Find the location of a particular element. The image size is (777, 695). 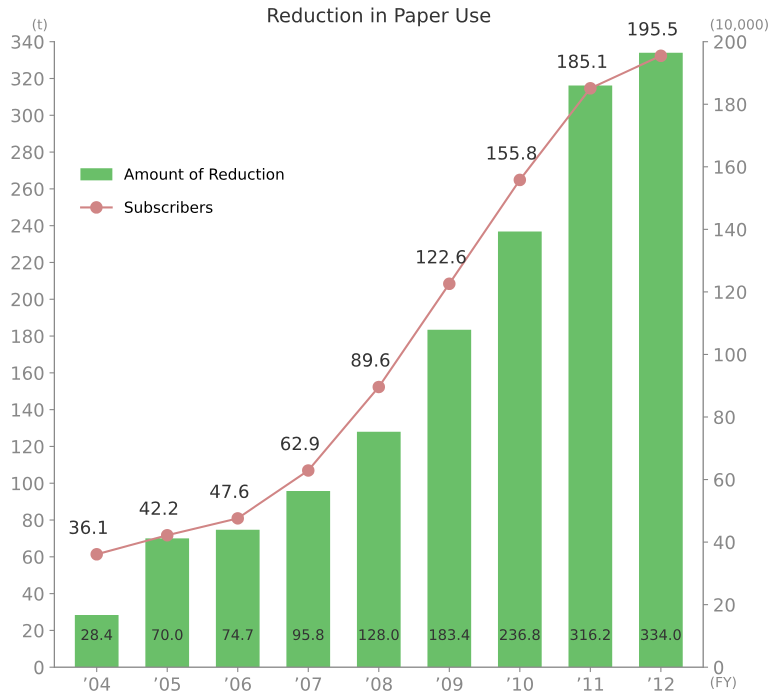

x-tick-label: ’06 is located at coordinates (237, 684).